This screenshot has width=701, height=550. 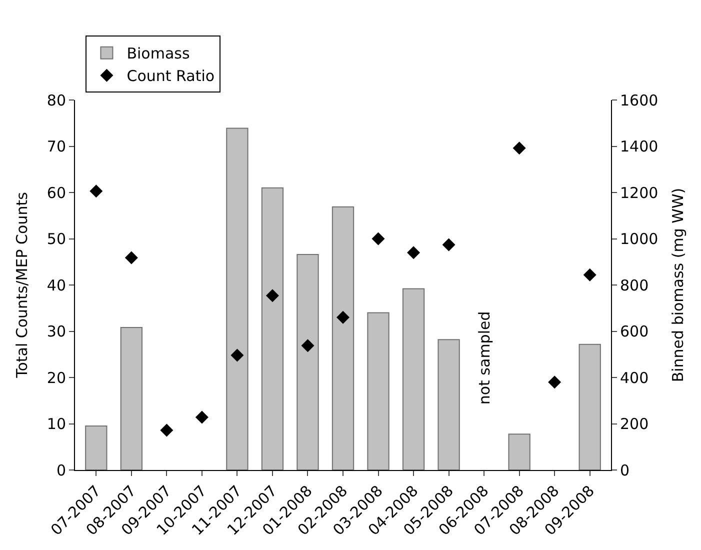 I want to click on y-axis-title: Total Counts/MEP Counts, so click(x=22, y=285).